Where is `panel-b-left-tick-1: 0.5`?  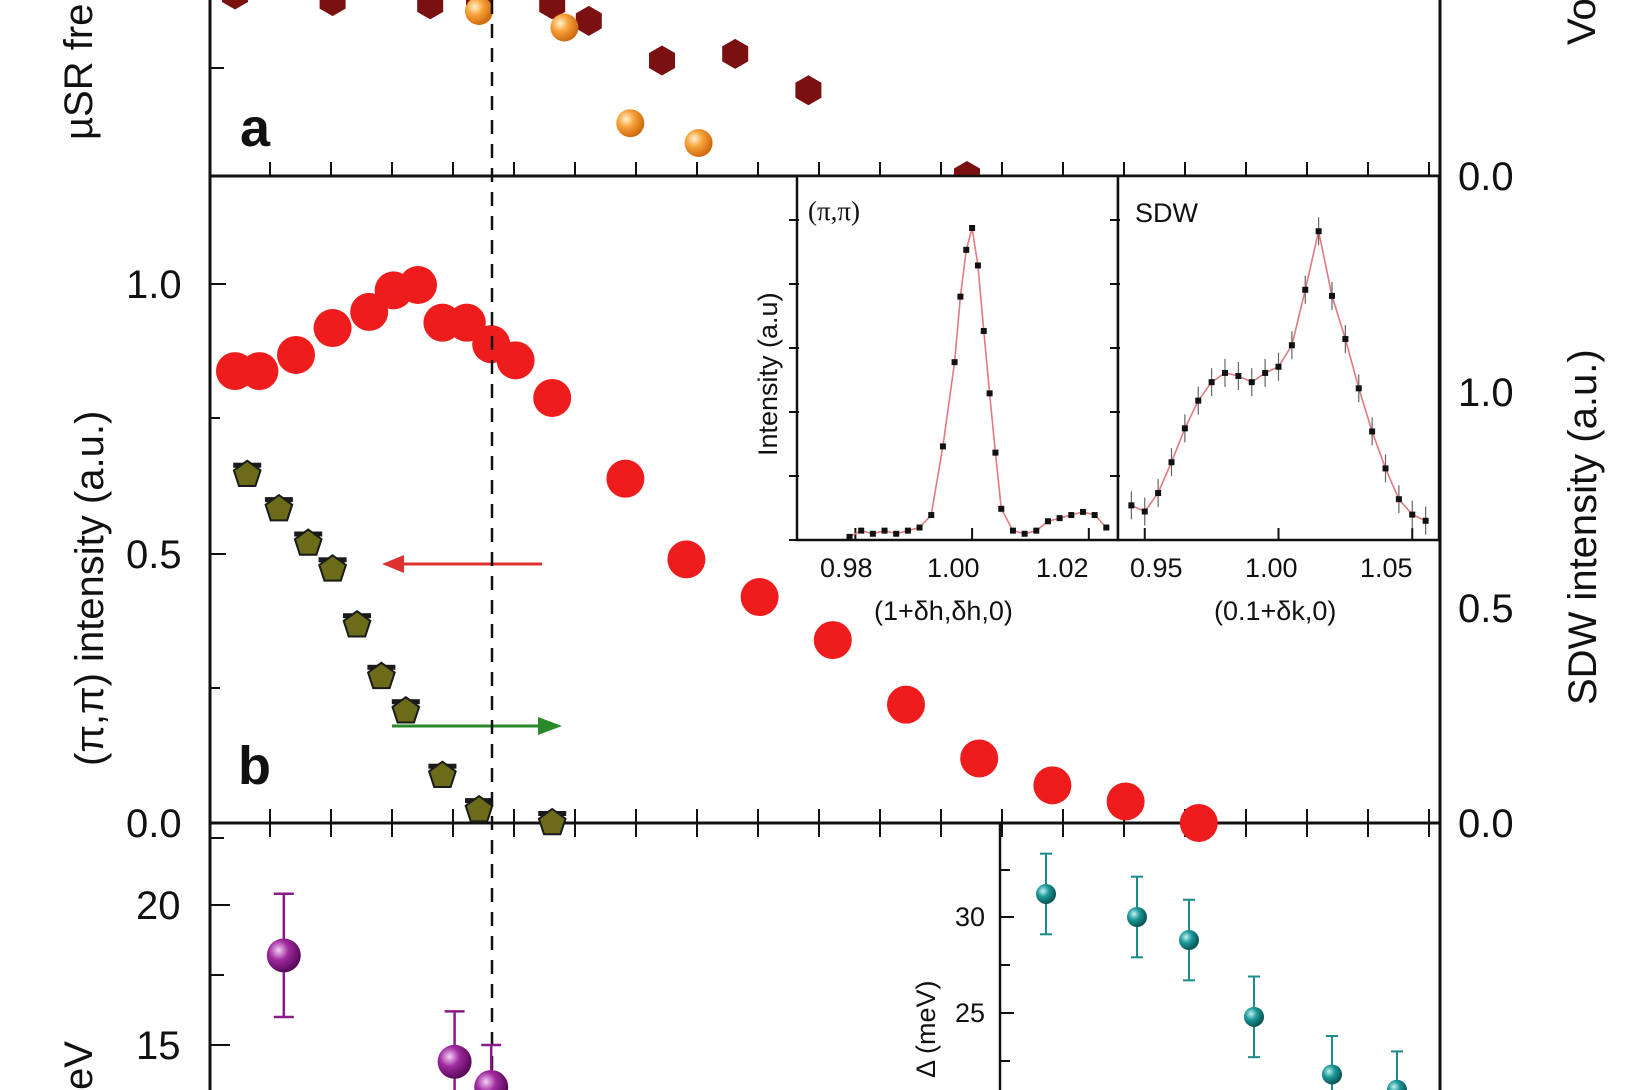
panel-b-left-tick-1: 0.5 is located at coordinates (154, 555).